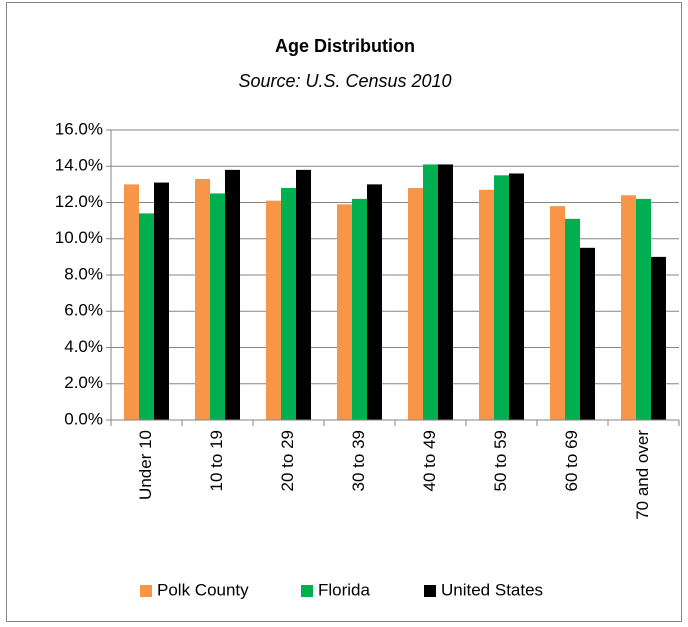 The image size is (688, 627). What do you see at coordinates (216, 460) in the screenshot?
I see `x-tick-label: 10 to 19` at bounding box center [216, 460].